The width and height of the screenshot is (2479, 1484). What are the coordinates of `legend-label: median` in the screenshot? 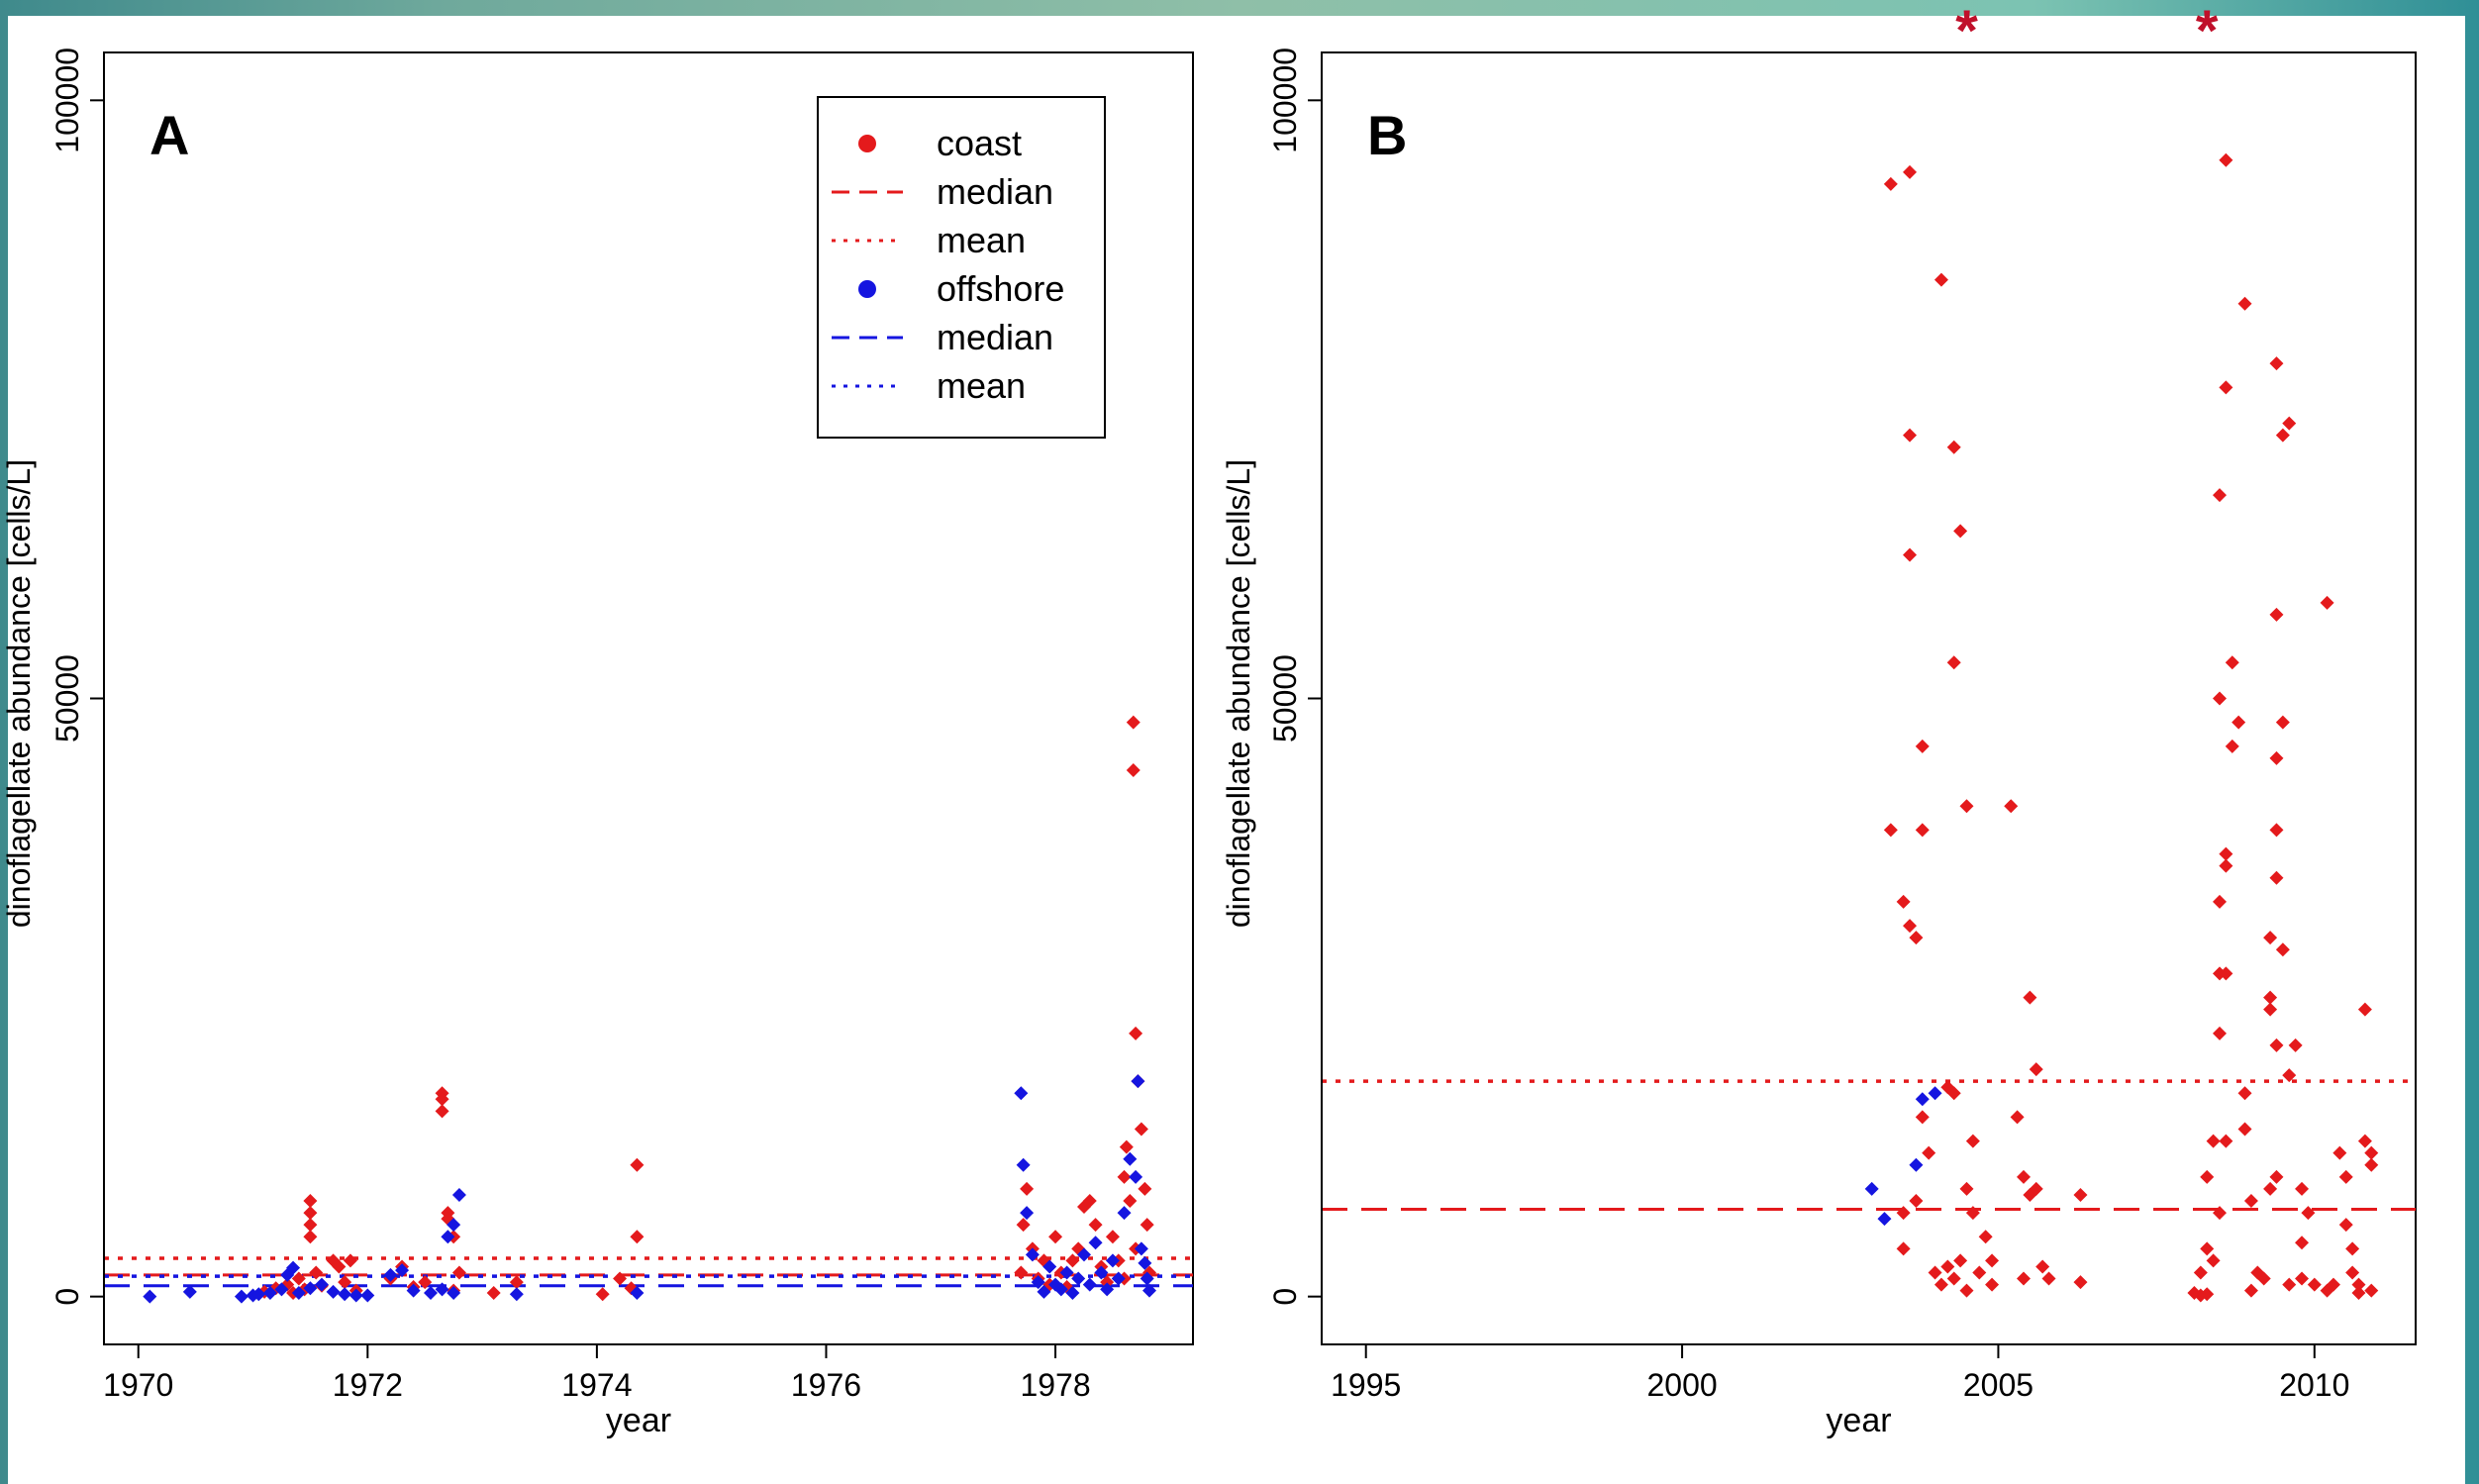 It's located at (995, 337).